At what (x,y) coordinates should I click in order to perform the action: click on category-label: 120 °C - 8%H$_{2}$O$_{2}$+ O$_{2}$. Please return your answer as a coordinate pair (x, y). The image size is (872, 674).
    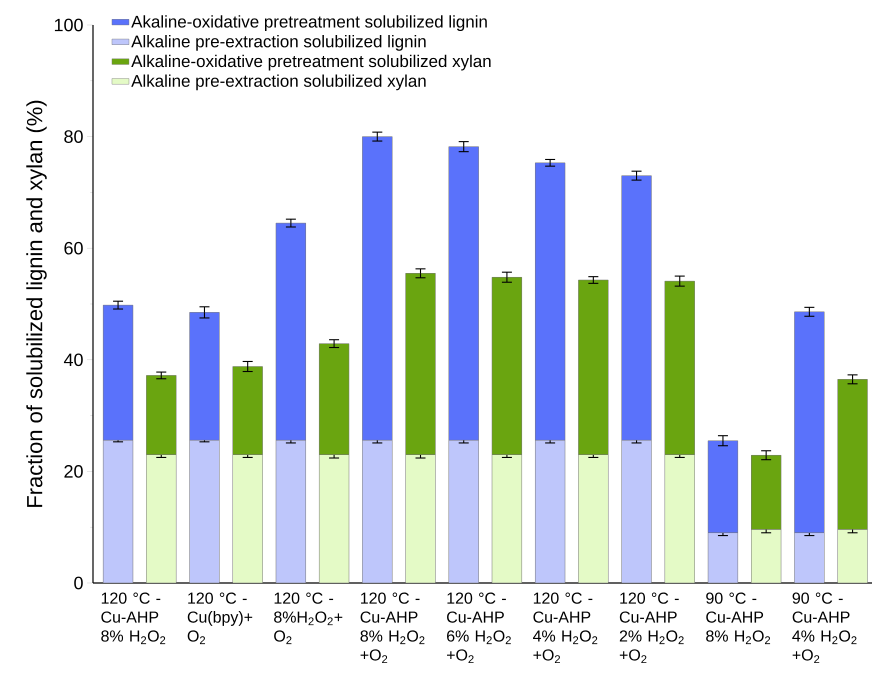
    Looking at the image, I should click on (308, 618).